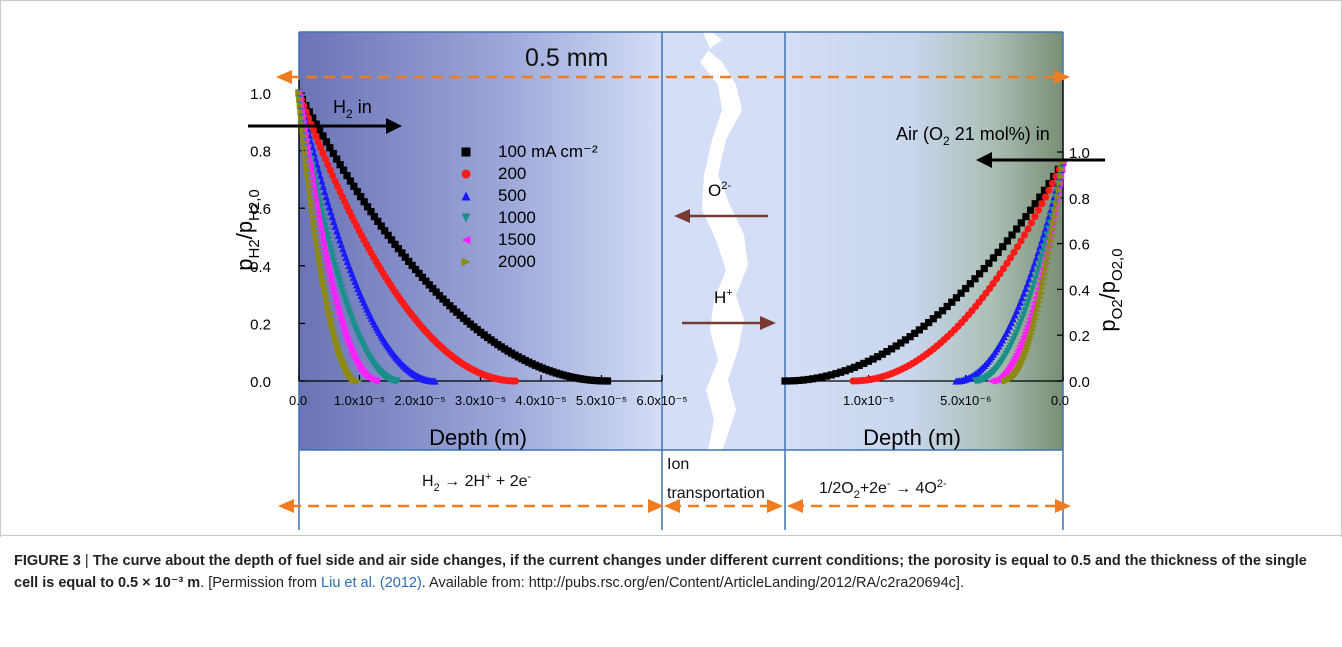 The image size is (1342, 647). I want to click on legend-label: 200, so click(512, 173).